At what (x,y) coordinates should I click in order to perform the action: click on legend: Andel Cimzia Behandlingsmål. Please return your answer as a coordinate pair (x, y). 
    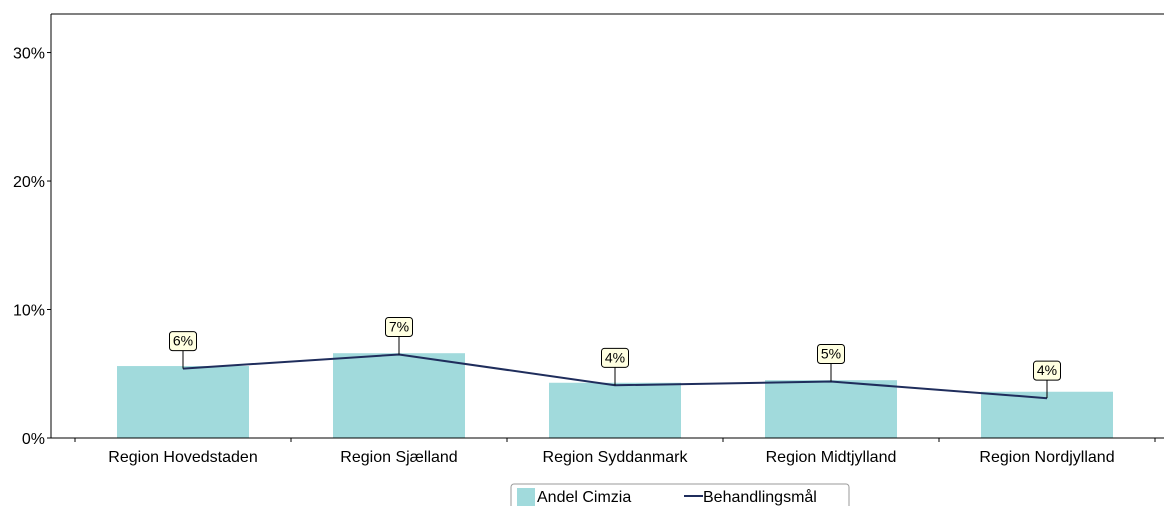
    Looking at the image, I should click on (680, 494).